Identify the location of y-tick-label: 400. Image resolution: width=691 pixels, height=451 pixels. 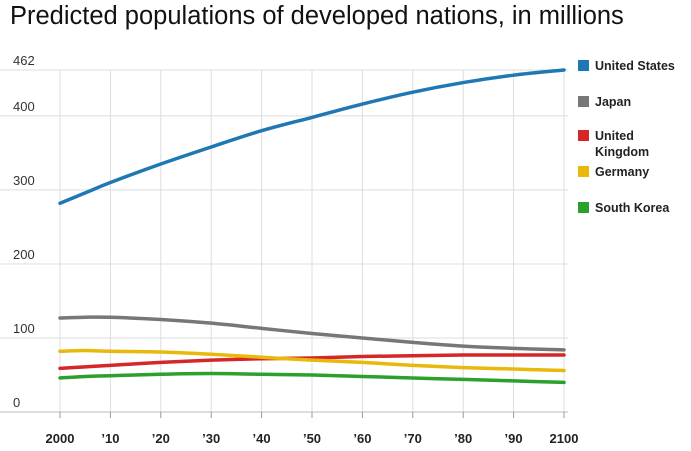
(24, 106).